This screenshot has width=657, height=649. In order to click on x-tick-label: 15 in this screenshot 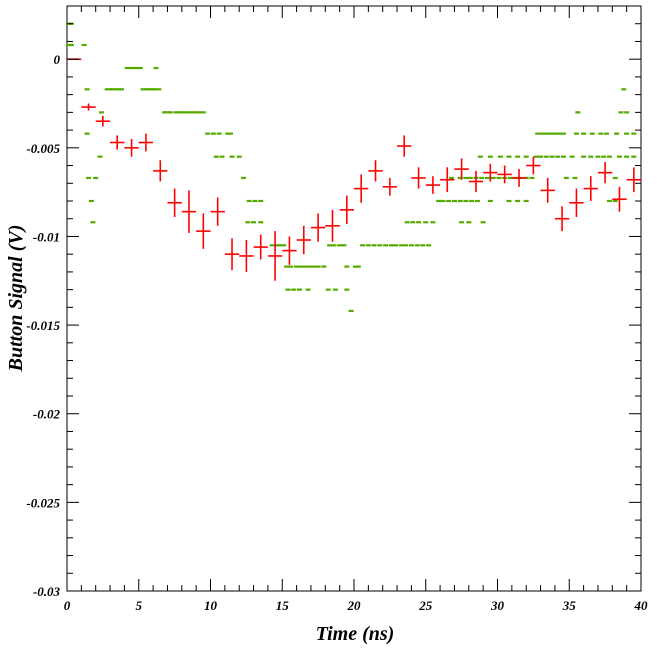, I will do `click(283, 605)`.